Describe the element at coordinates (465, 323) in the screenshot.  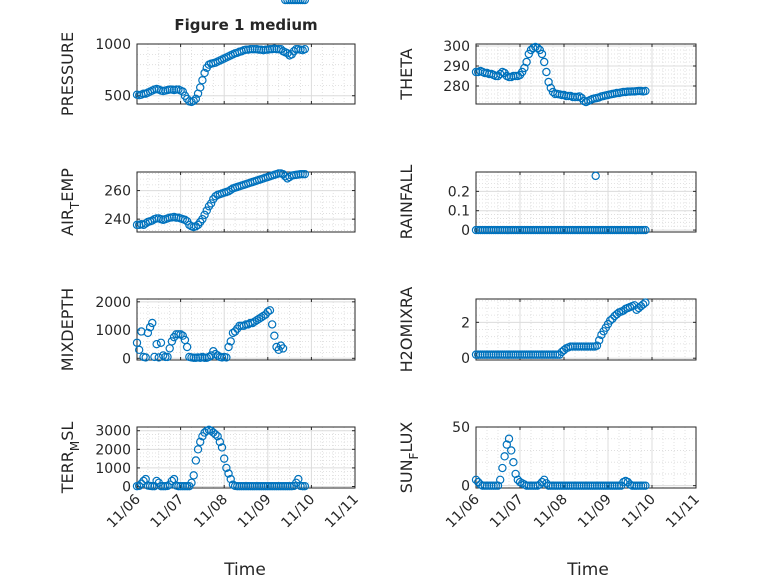
I see `y-tick-label: 2` at that location.